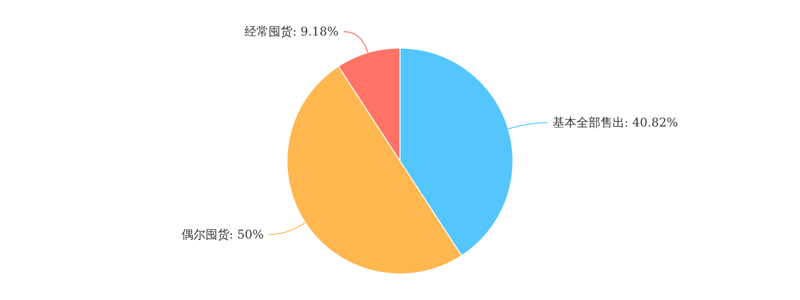  I want to click on slice-label: 经常囤货: 9.18%, so click(291, 31).